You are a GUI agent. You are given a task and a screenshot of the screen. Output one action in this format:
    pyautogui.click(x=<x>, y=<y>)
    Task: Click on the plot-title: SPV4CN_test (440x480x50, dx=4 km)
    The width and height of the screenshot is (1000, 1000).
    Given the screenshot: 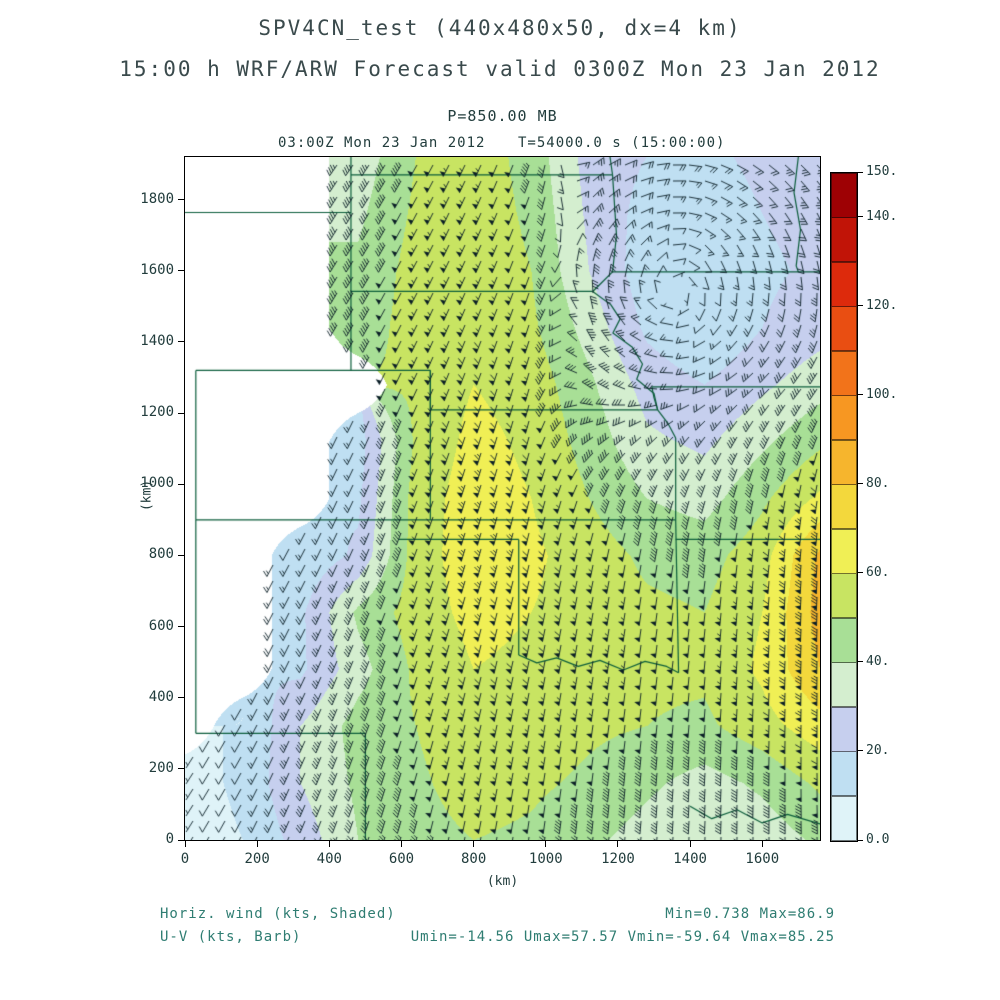 What is the action you would take?
    pyautogui.click(x=500, y=28)
    